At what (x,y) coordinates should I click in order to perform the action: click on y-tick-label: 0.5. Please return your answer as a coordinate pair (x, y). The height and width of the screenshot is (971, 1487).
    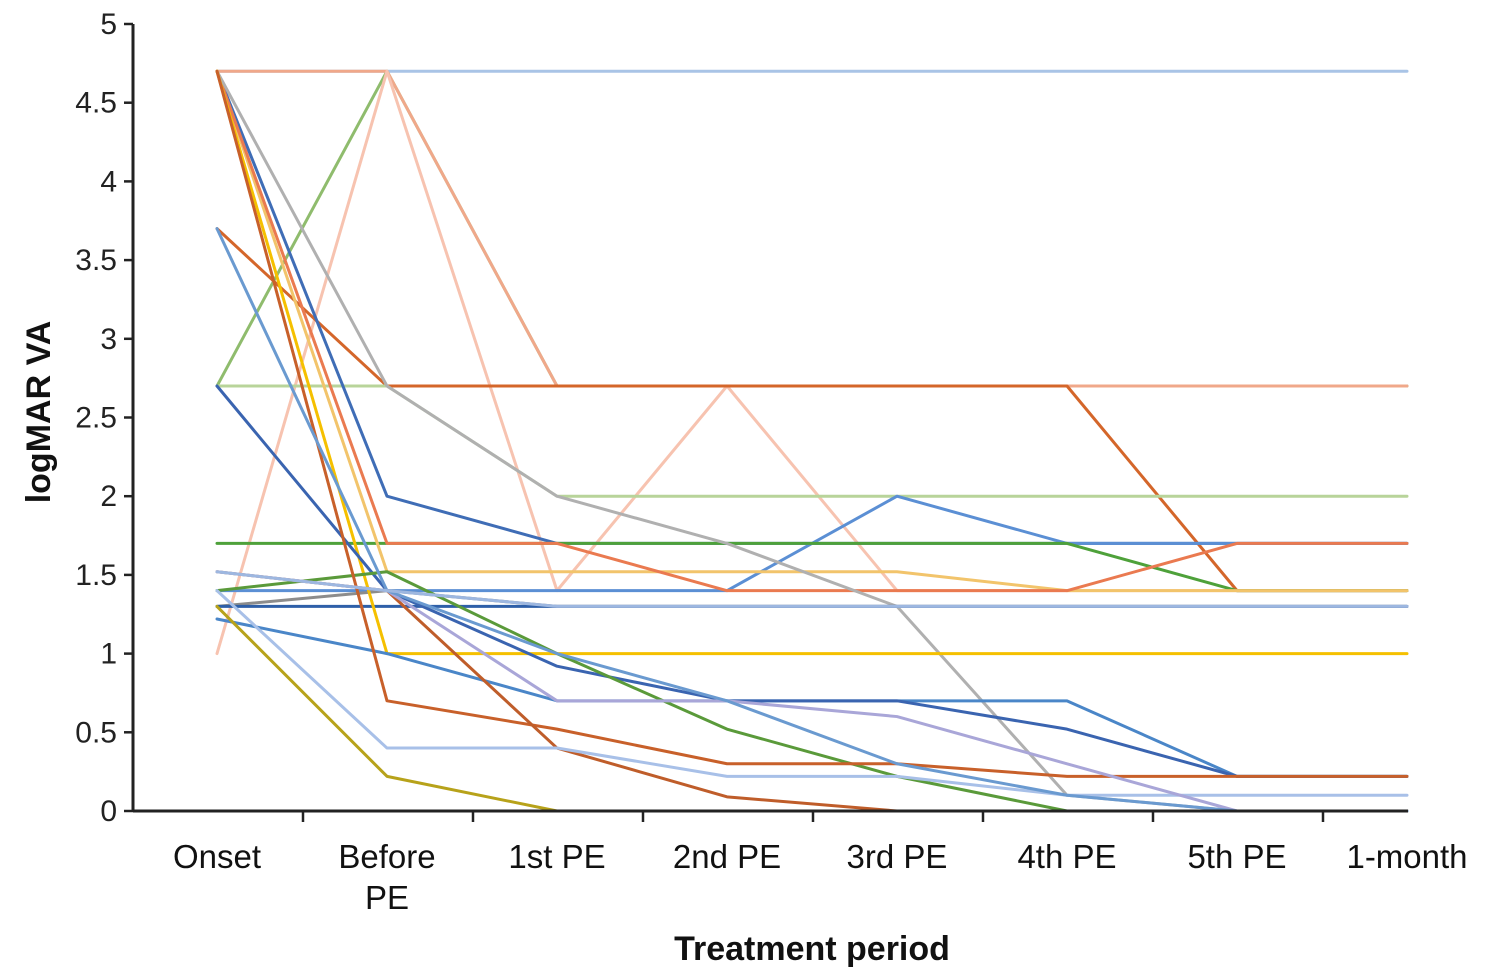
    Looking at the image, I should click on (96, 732).